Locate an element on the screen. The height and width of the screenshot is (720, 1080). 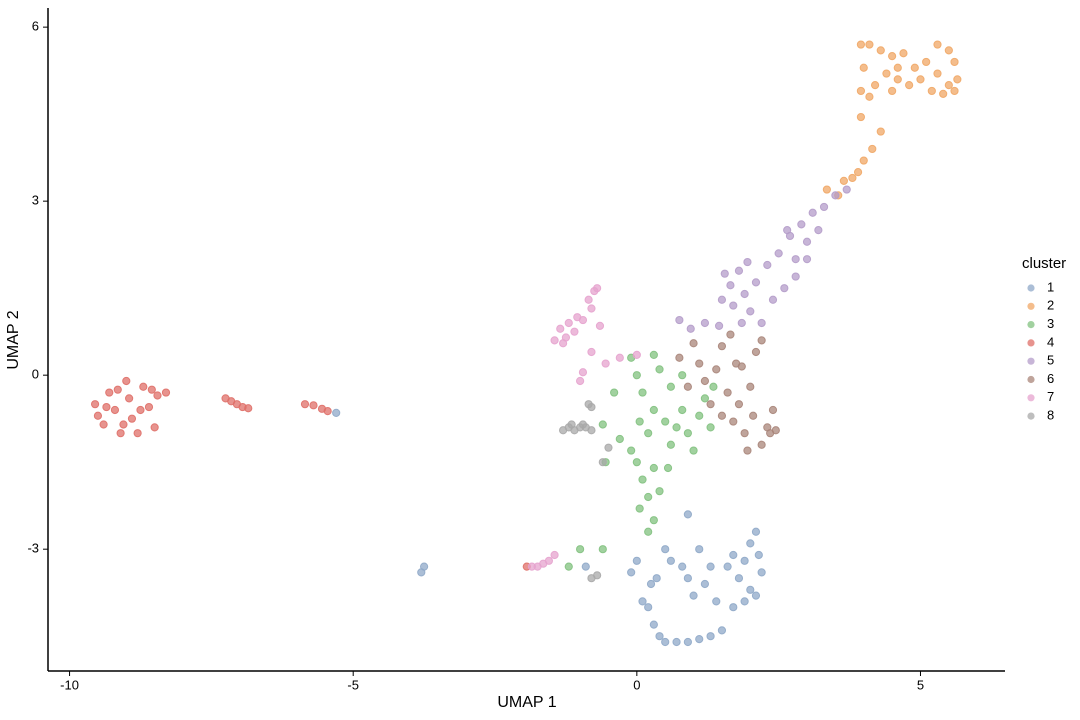
legend-label: 5 is located at coordinates (1050, 360).